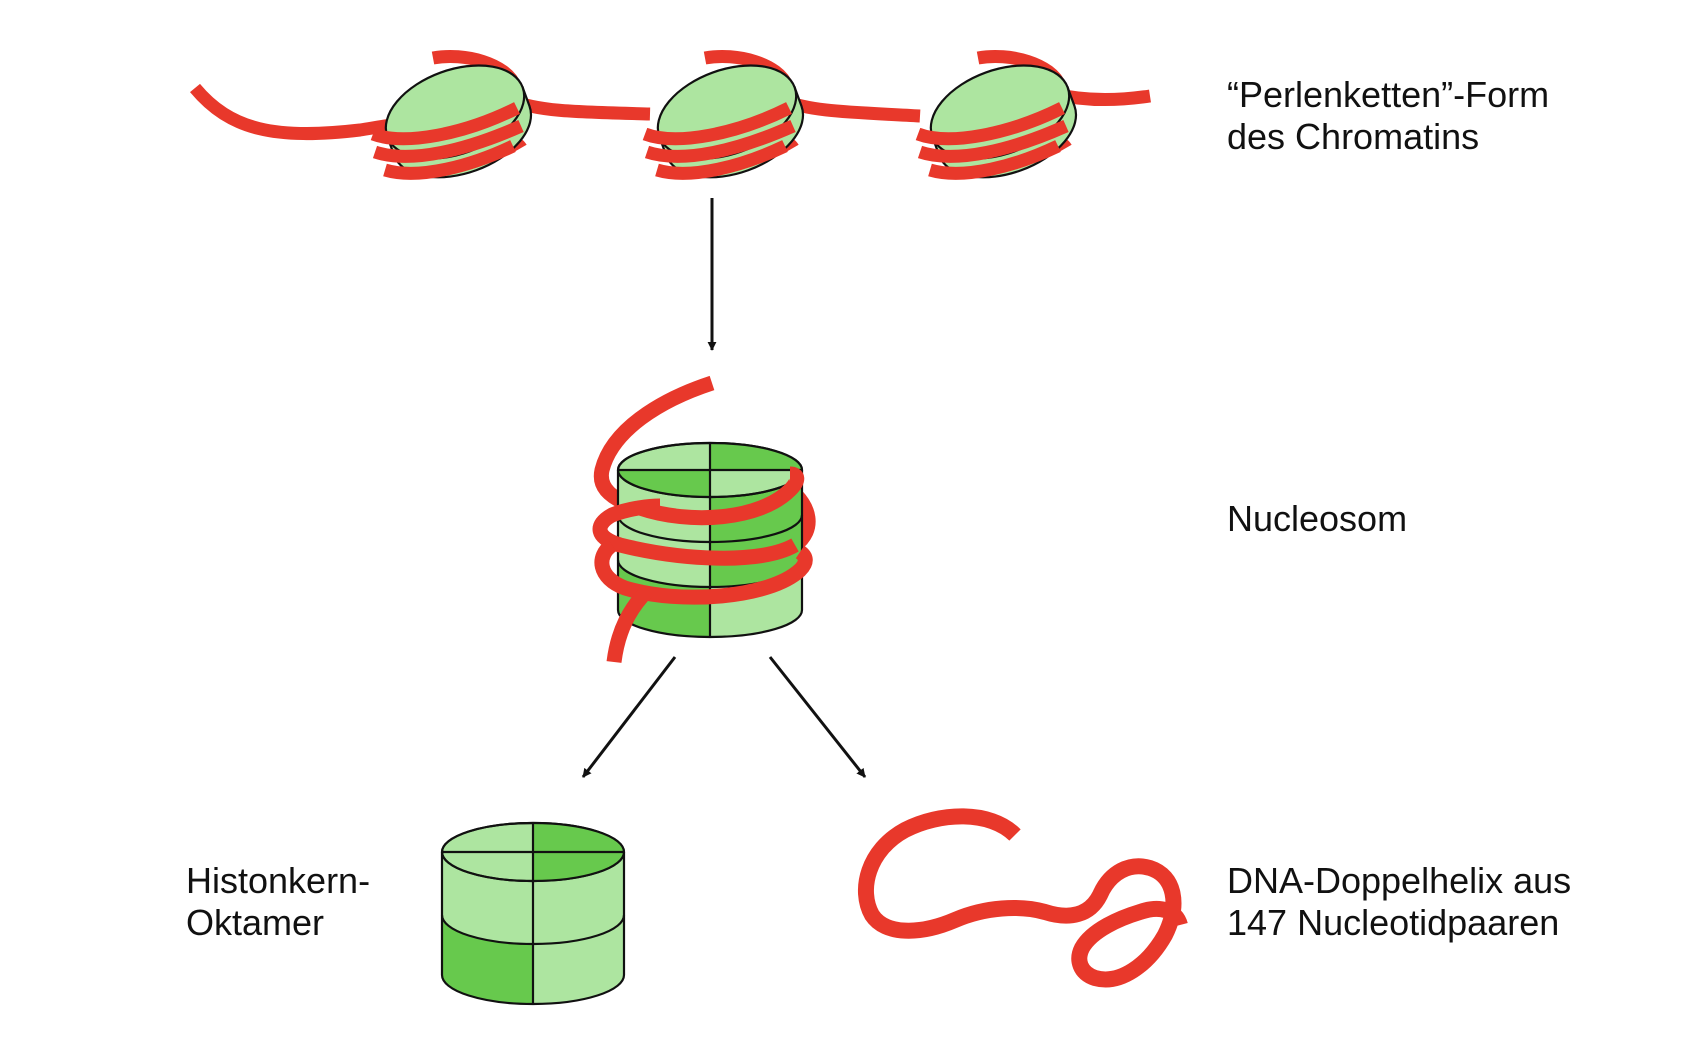  I want to click on nucleosome, so click(704, 519).